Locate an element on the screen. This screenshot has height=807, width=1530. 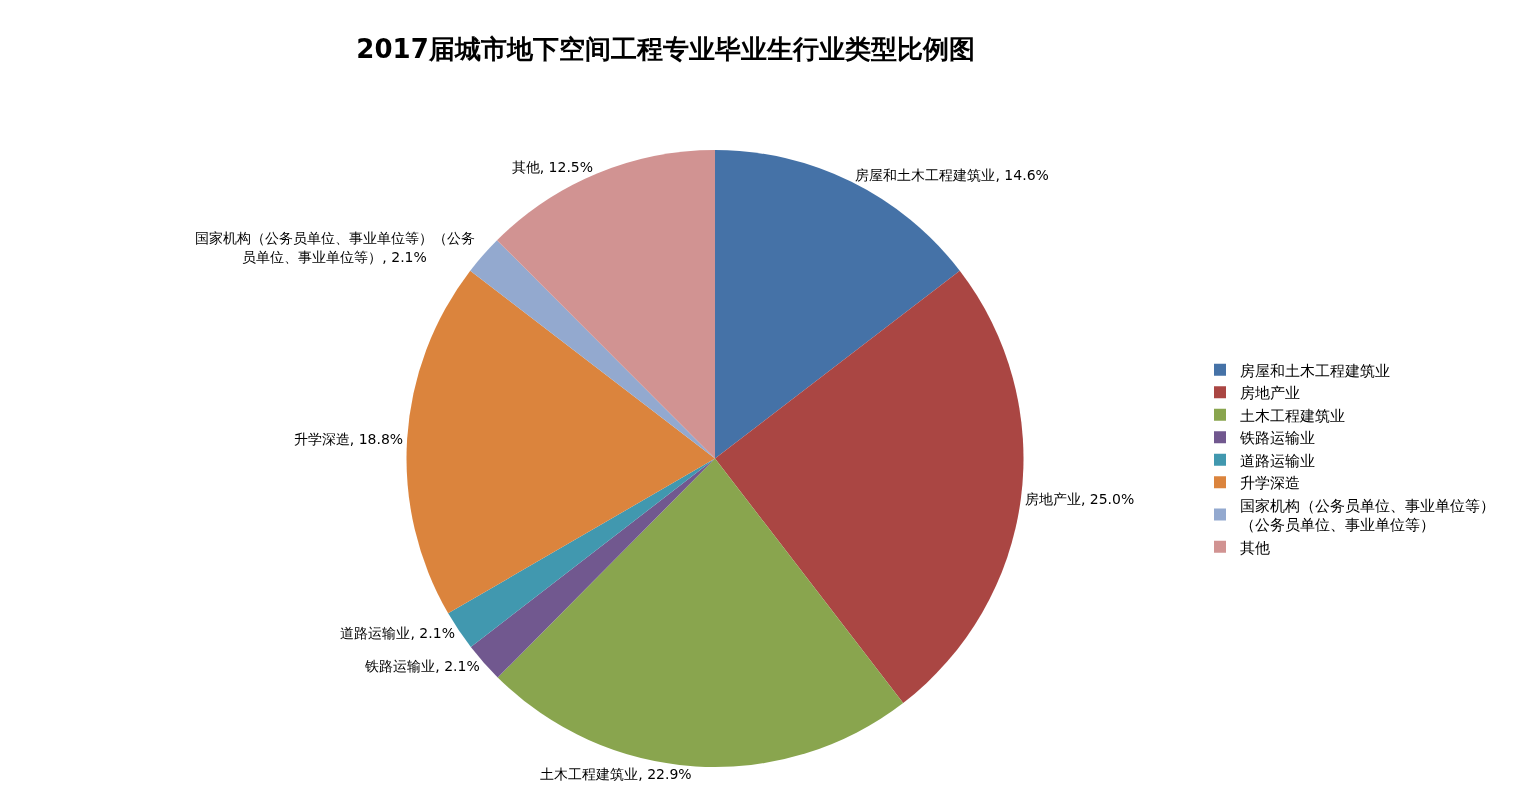
legend-label: 房地产业 is located at coordinates (1270, 393).